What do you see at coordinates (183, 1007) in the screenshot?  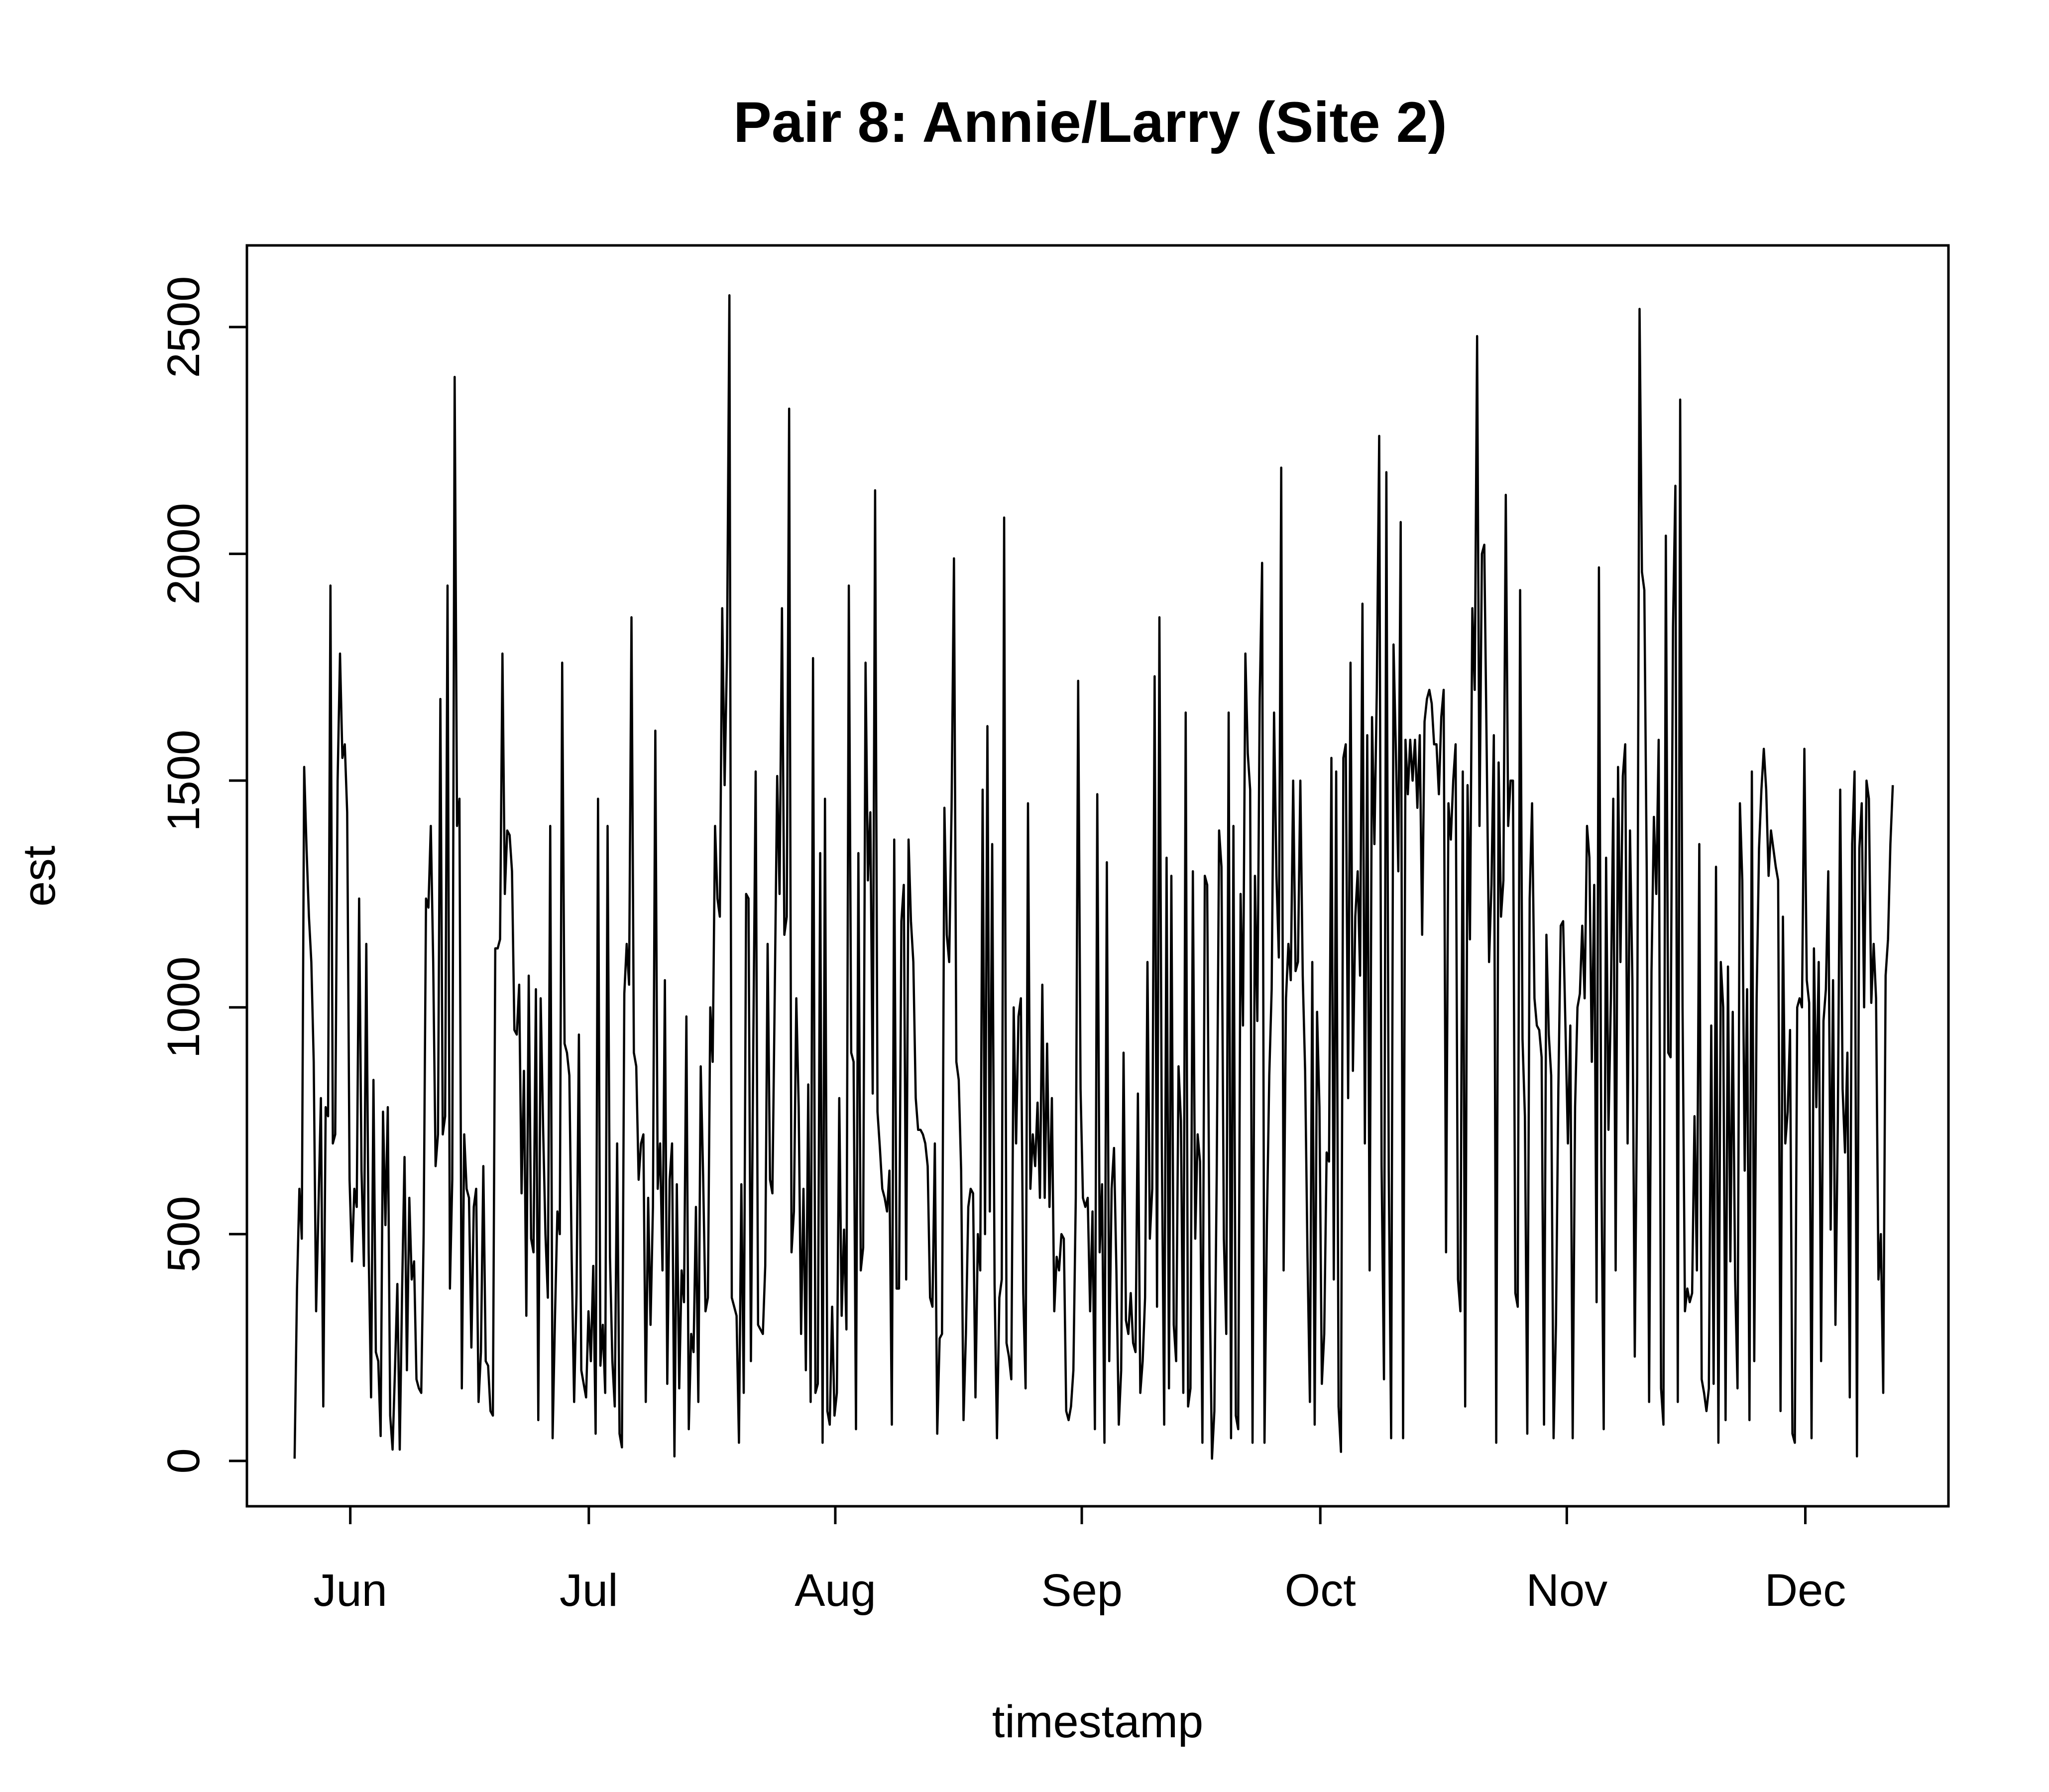 I see `y-tick-label: 1000` at bounding box center [183, 1007].